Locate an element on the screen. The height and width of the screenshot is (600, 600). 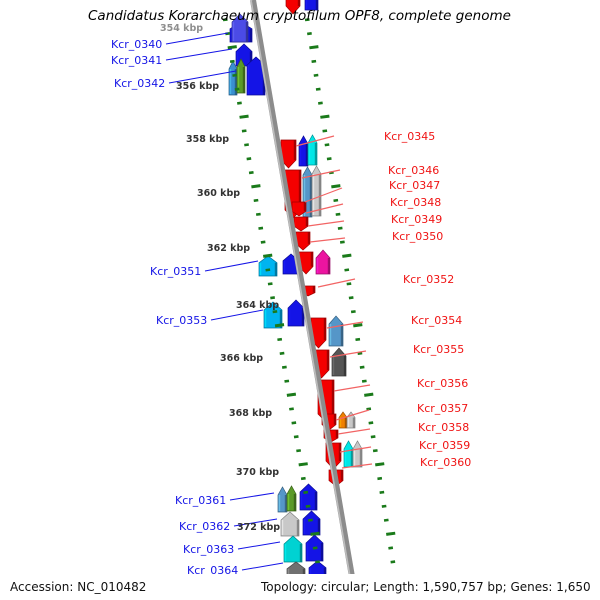
gene-label: Kcr_0361 is located at coordinates (200, 500).